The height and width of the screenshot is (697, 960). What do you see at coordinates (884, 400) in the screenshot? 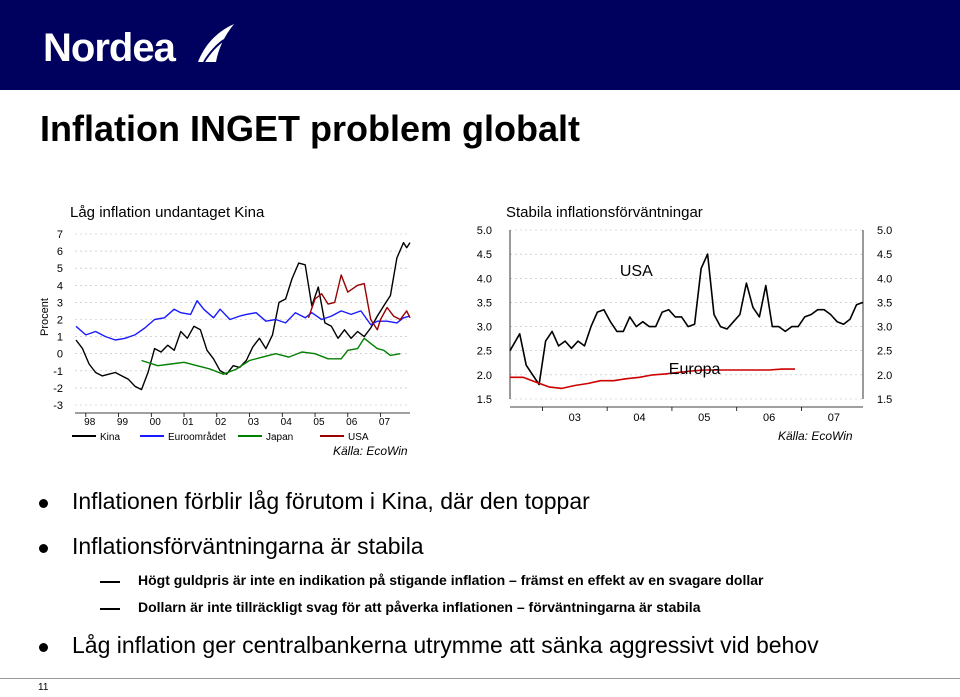
I see `y-tick-label-right: 1.5` at bounding box center [884, 400].